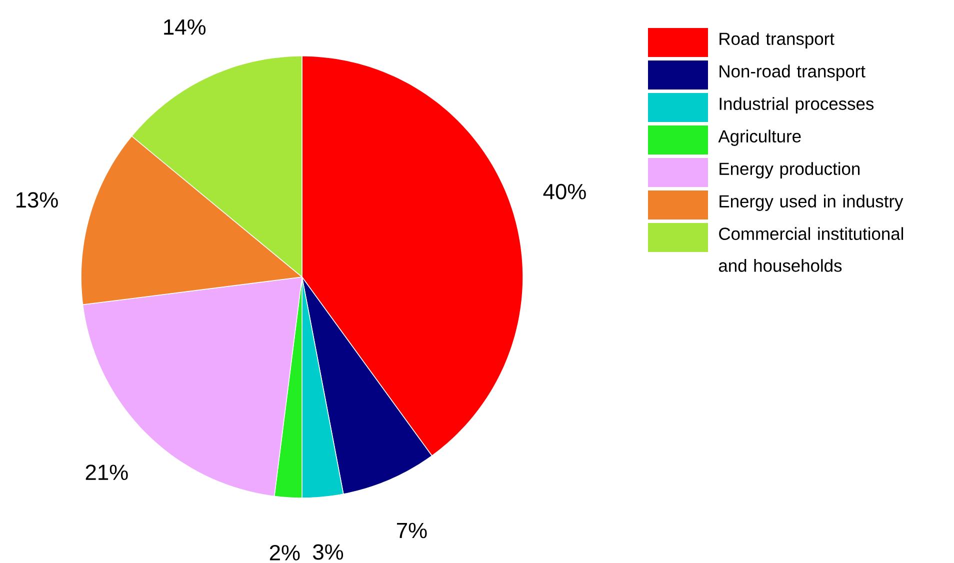 The image size is (954, 563). What do you see at coordinates (777, 40) in the screenshot?
I see `legend-label: Road transport` at bounding box center [777, 40].